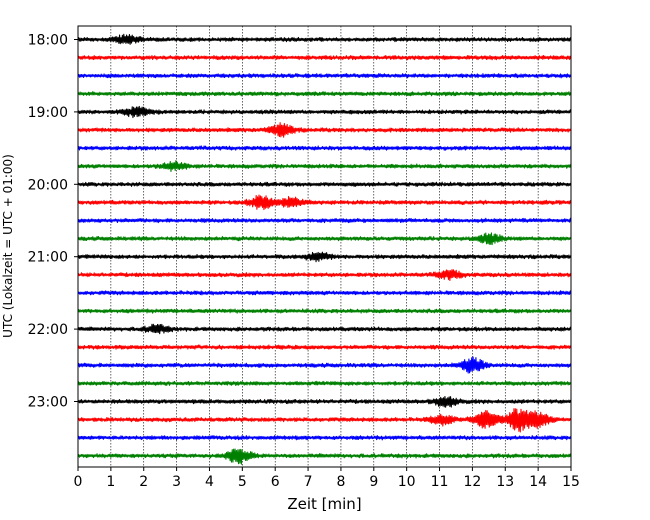 The image size is (650, 520). Describe the element at coordinates (48, 403) in the screenshot. I see `y-tick-label-23:00: 23:00` at that location.